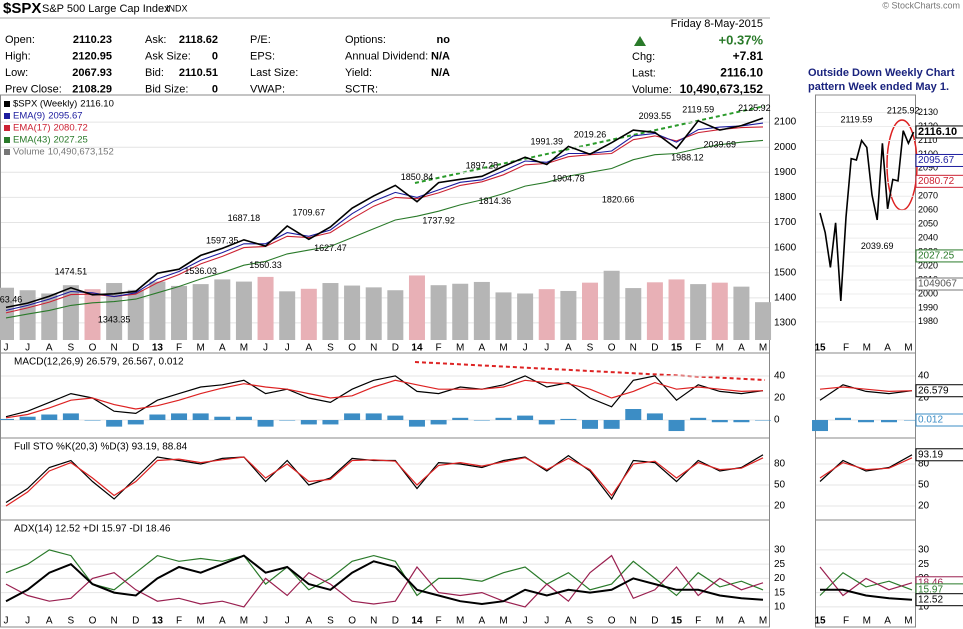 This screenshot has width=963, height=629. What do you see at coordinates (29, 116) in the screenshot?
I see `legend-name: EMA(9)` at bounding box center [29, 116].